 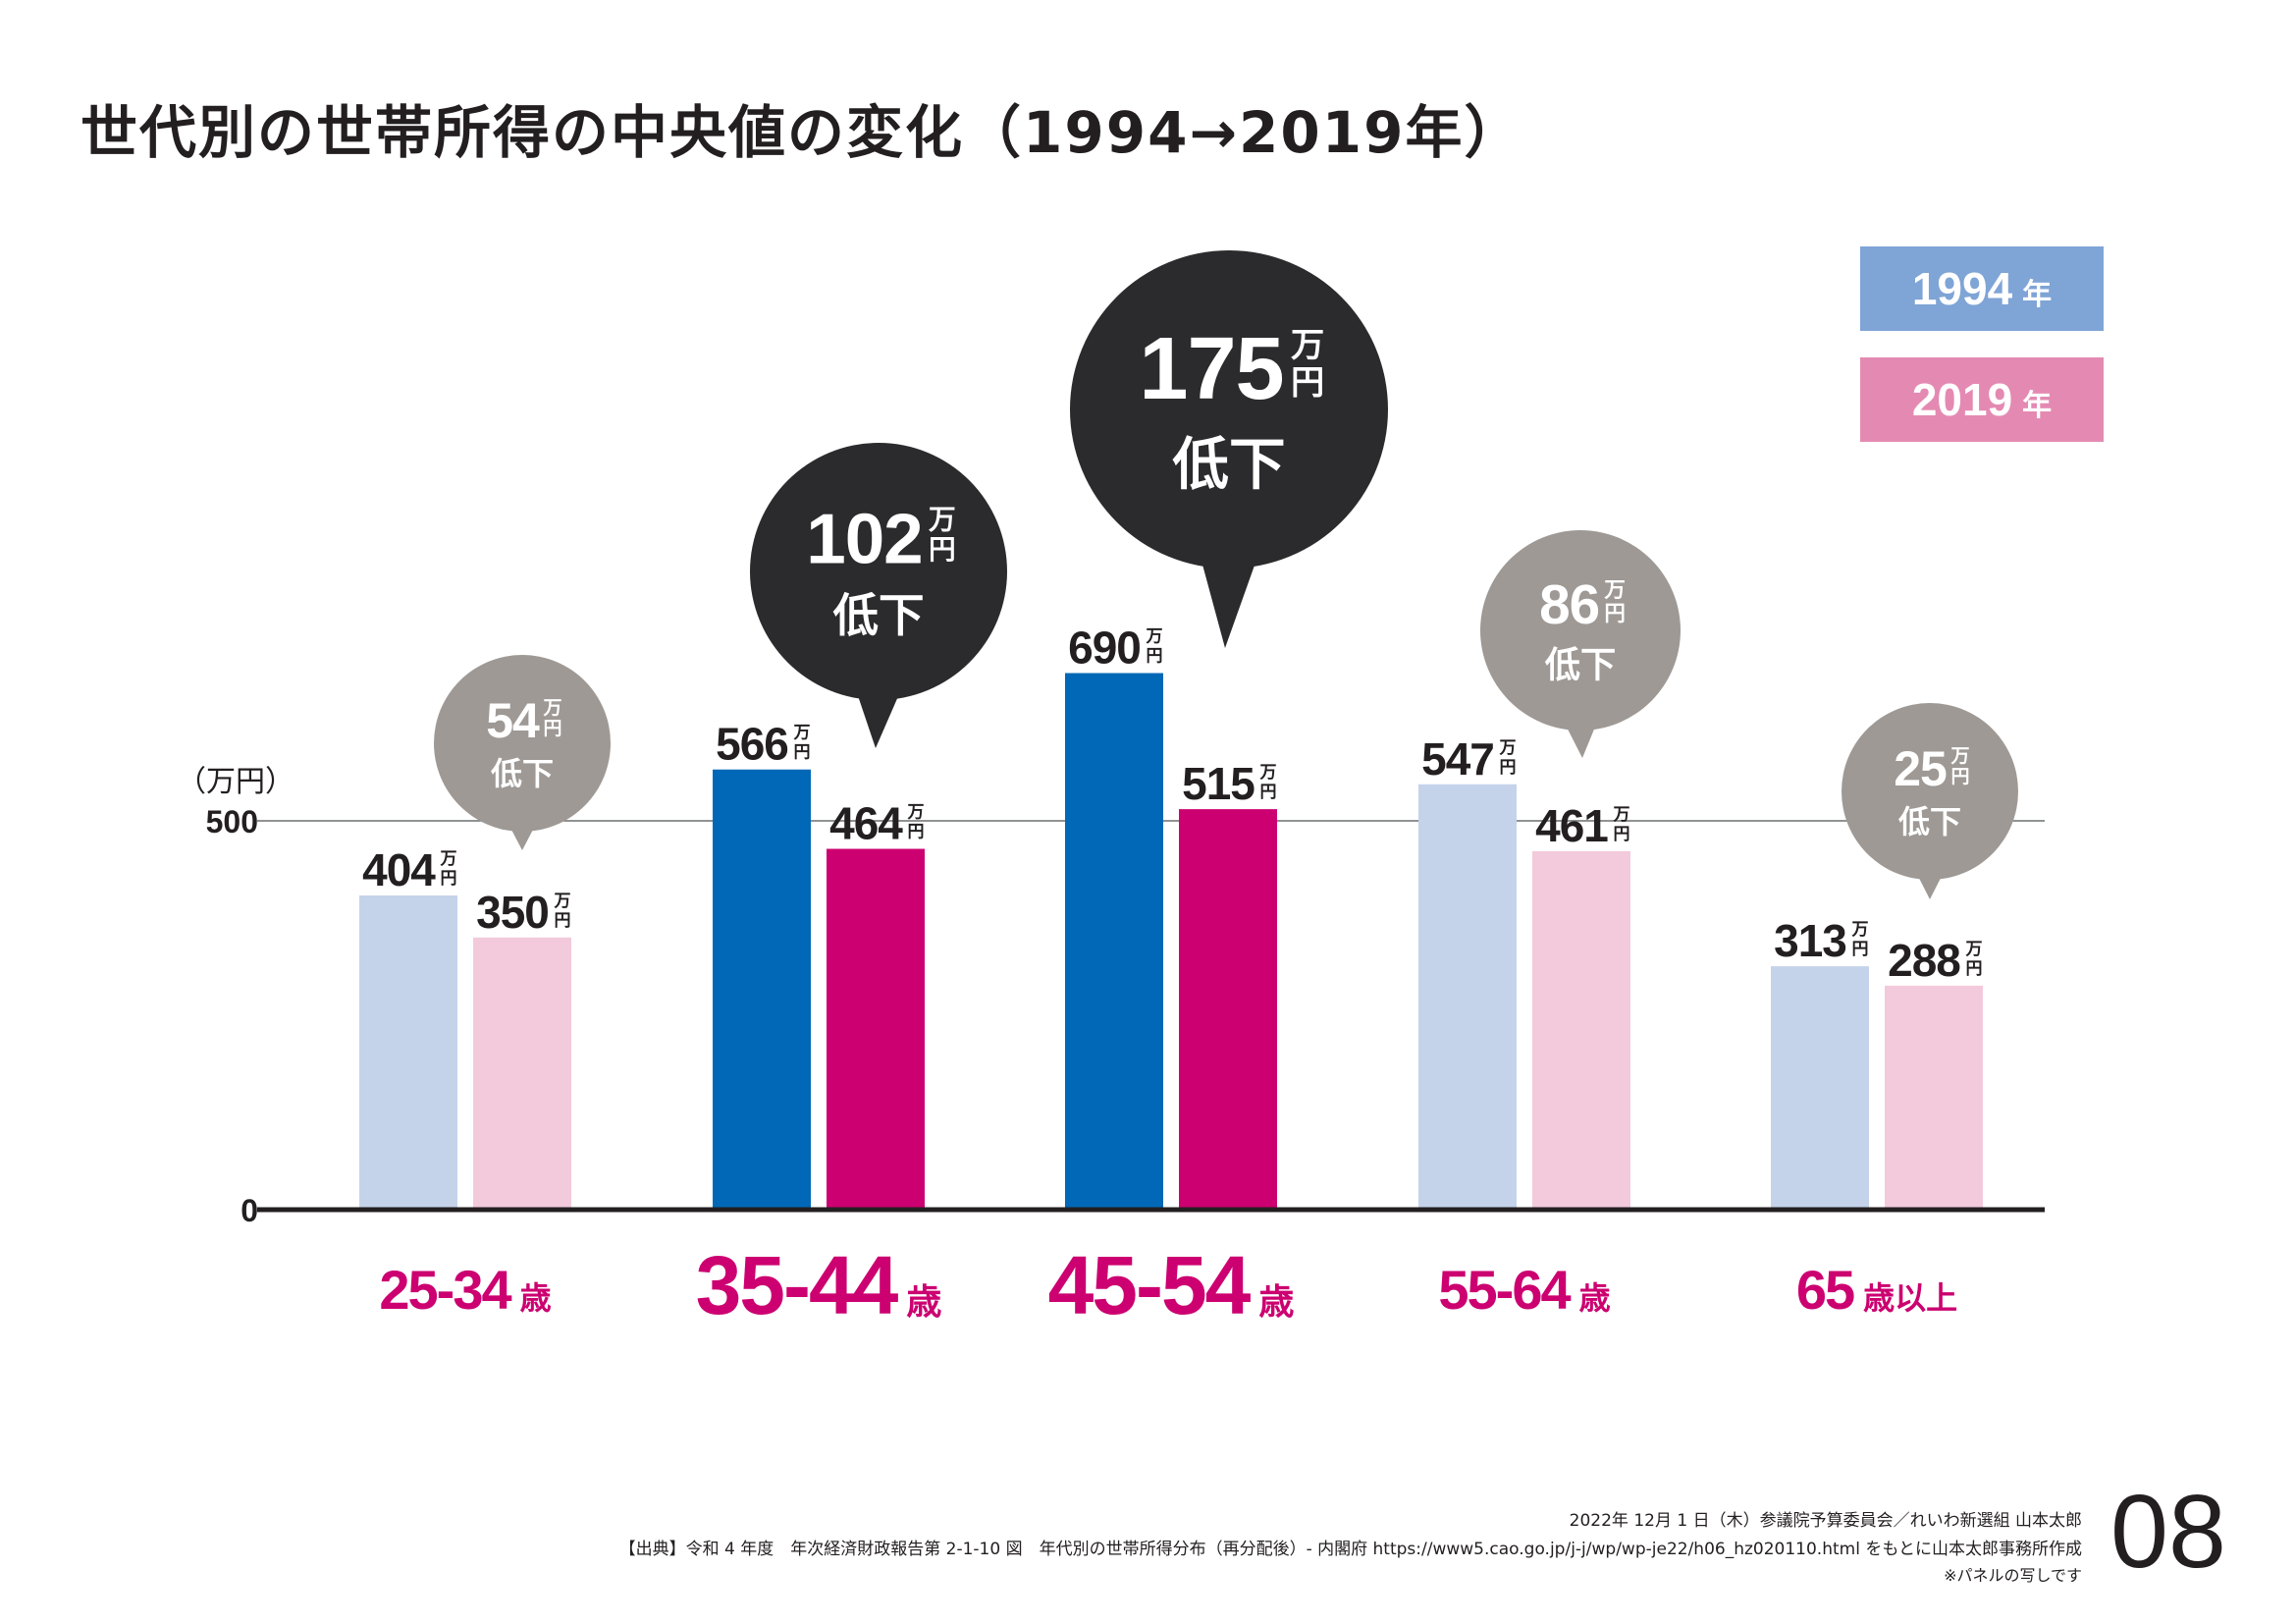 I want to click on drop-unit-en-55-64: 円, so click(x=1615, y=613).